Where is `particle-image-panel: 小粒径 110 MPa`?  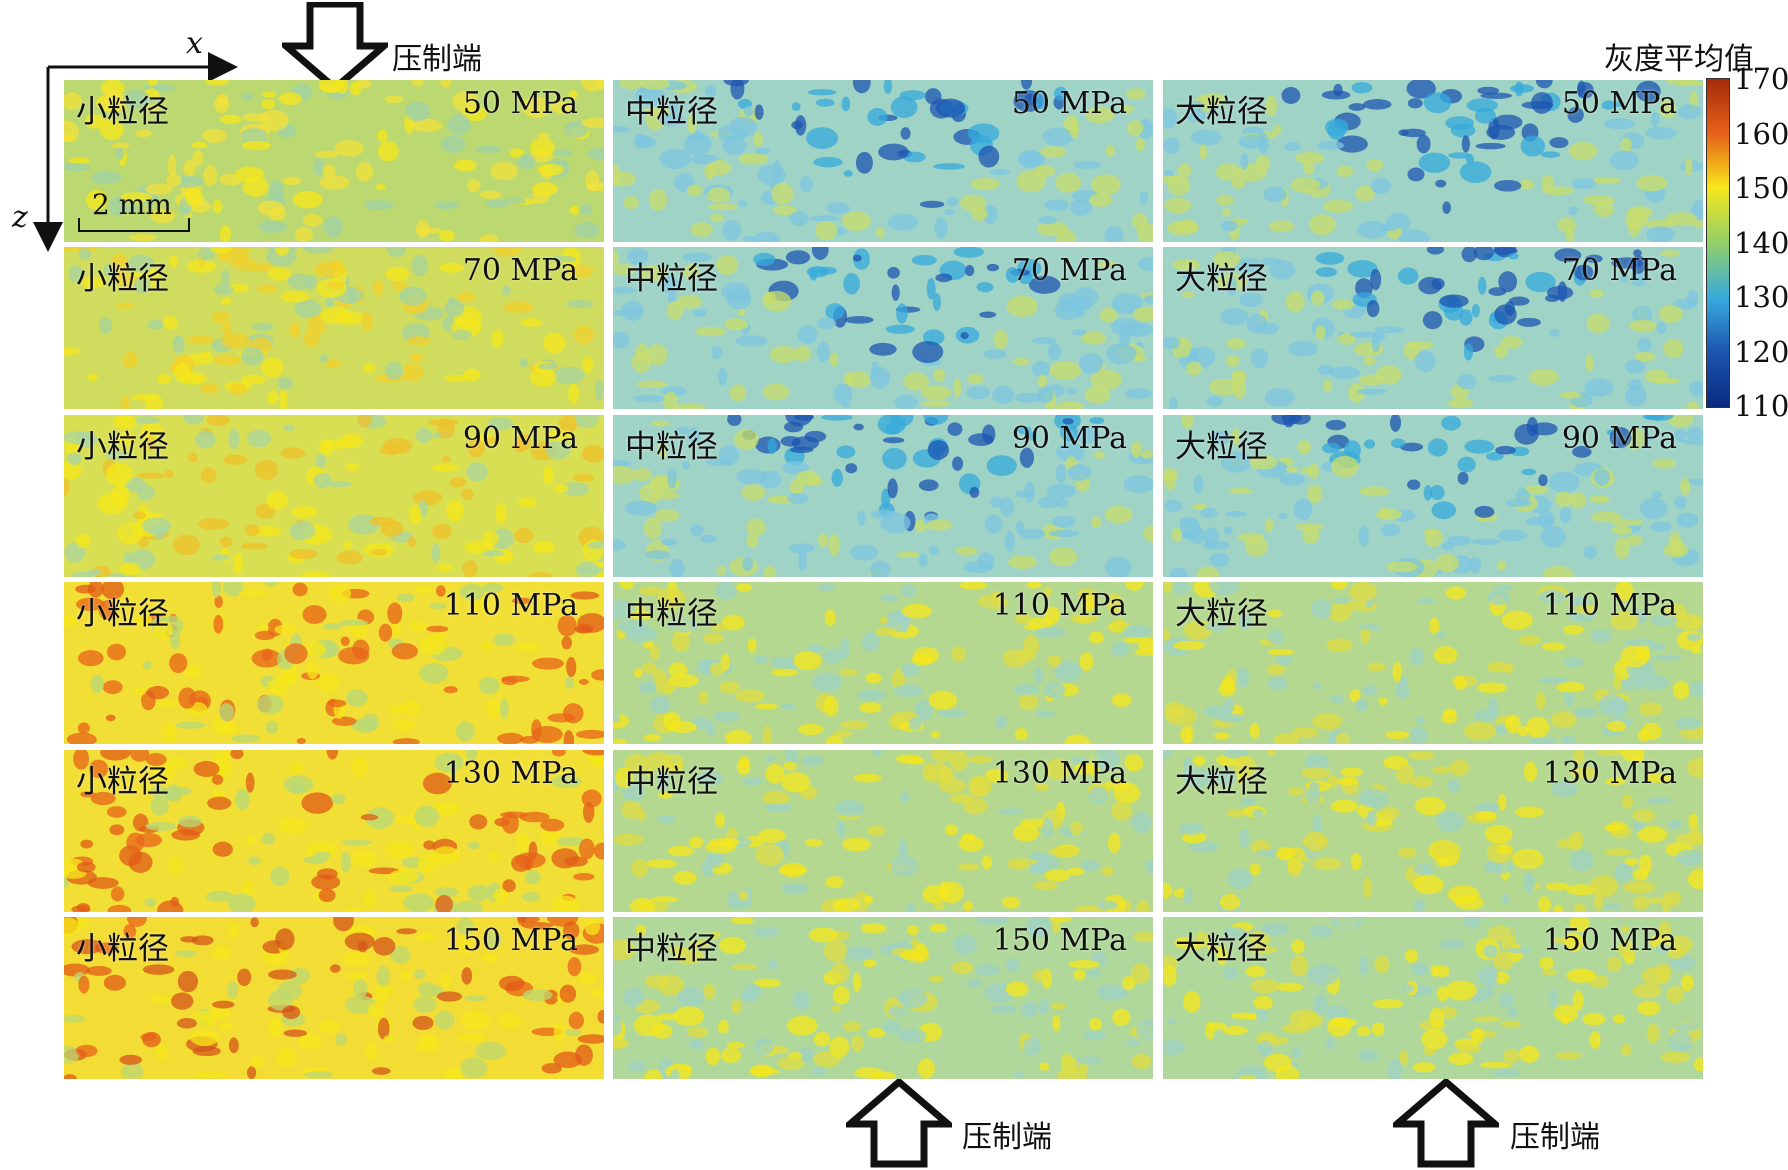 particle-image-panel: 小粒径 110 MPa is located at coordinates (334, 663).